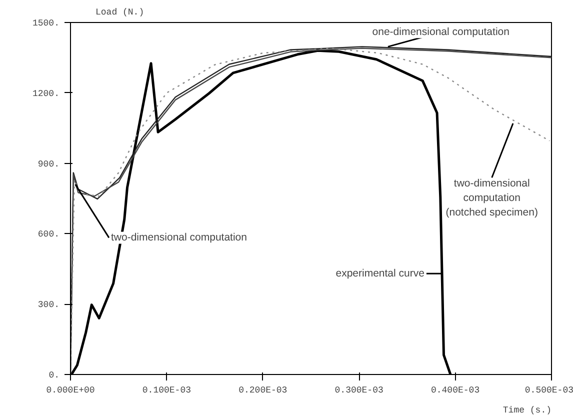 The height and width of the screenshot is (420, 573). Describe the element at coordinates (70, 391) in the screenshot. I see `x-tick-label: 0.000E+00` at that location.